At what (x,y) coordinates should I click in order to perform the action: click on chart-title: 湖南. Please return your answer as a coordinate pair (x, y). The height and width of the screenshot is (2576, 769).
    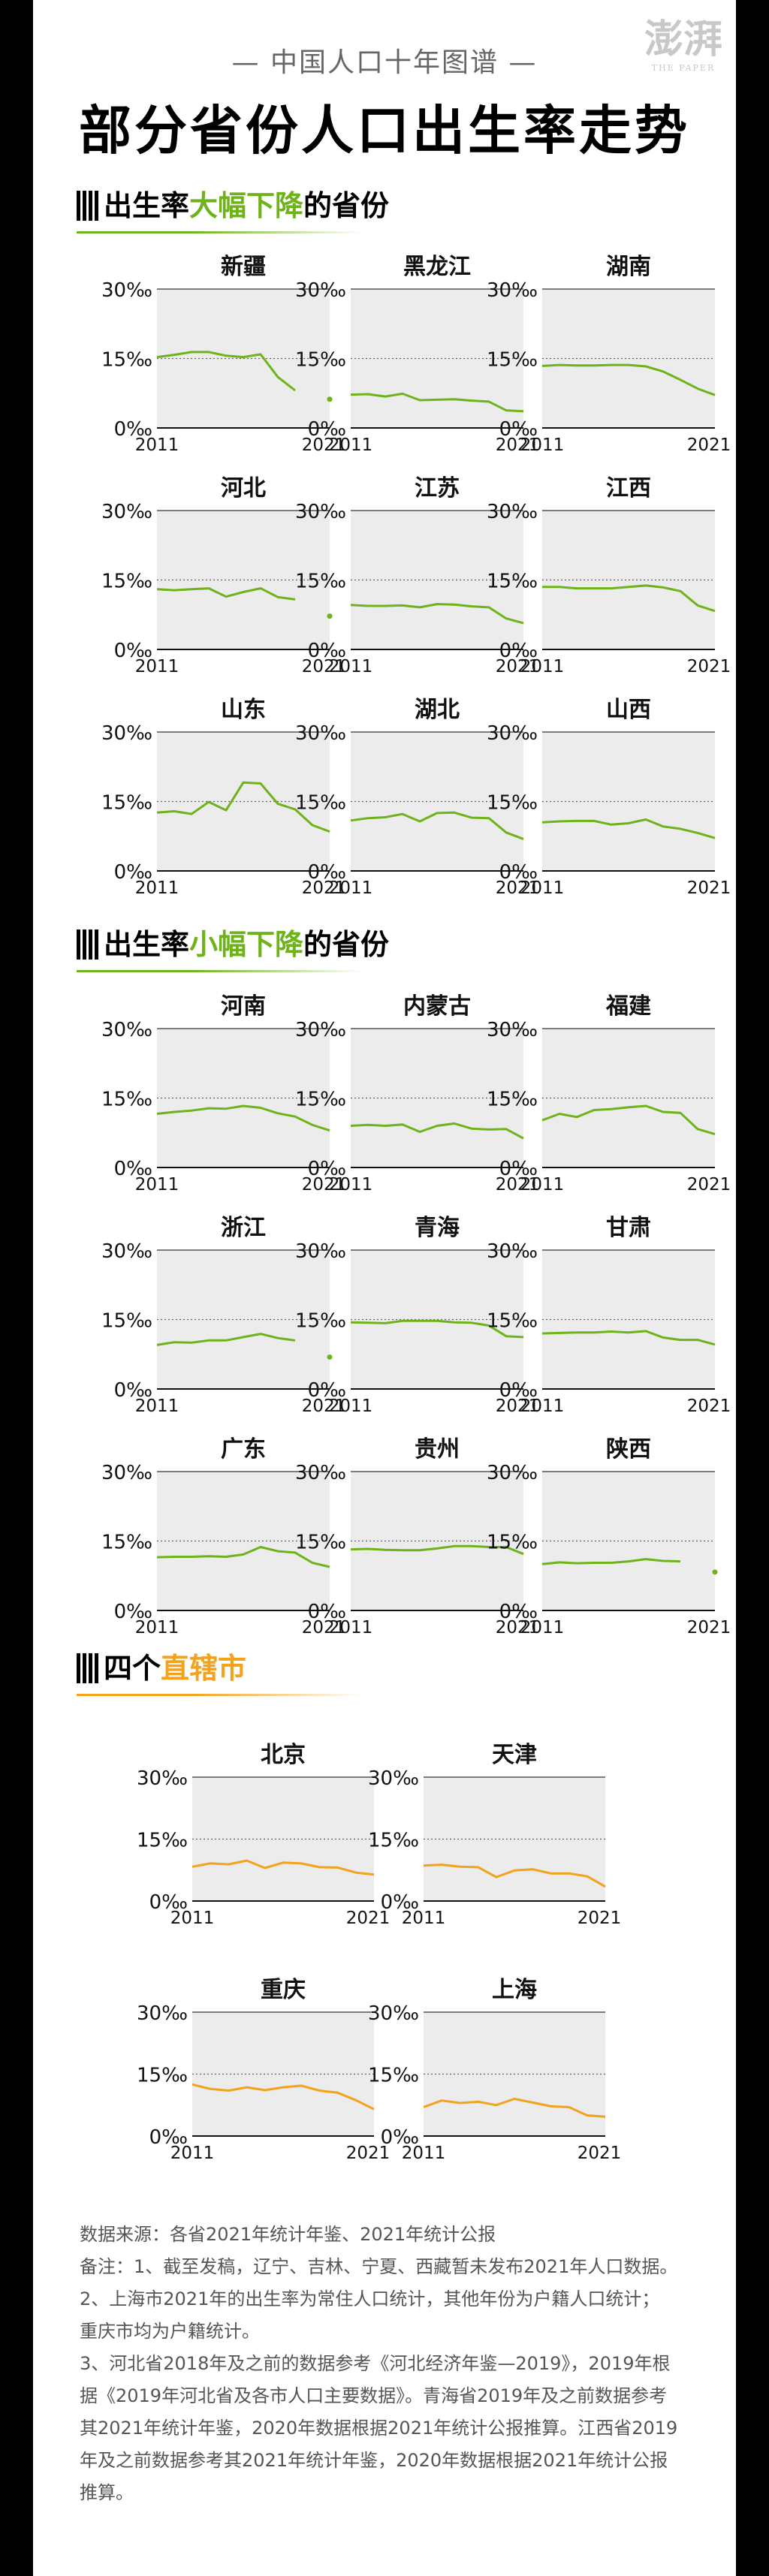
    Looking at the image, I should click on (628, 267).